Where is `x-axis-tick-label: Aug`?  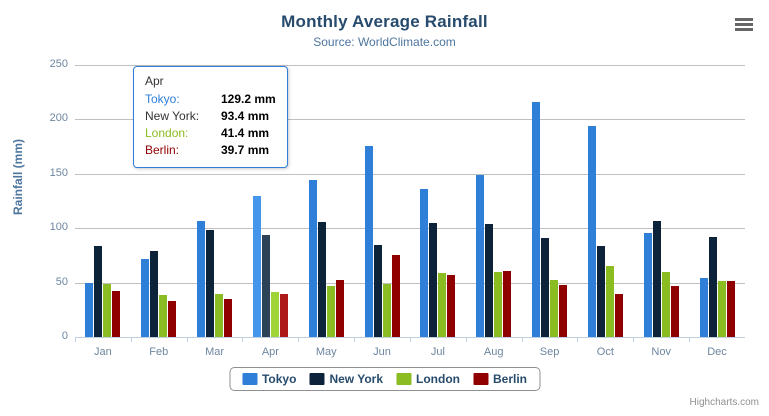 x-axis-tick-label: Aug is located at coordinates (493, 352).